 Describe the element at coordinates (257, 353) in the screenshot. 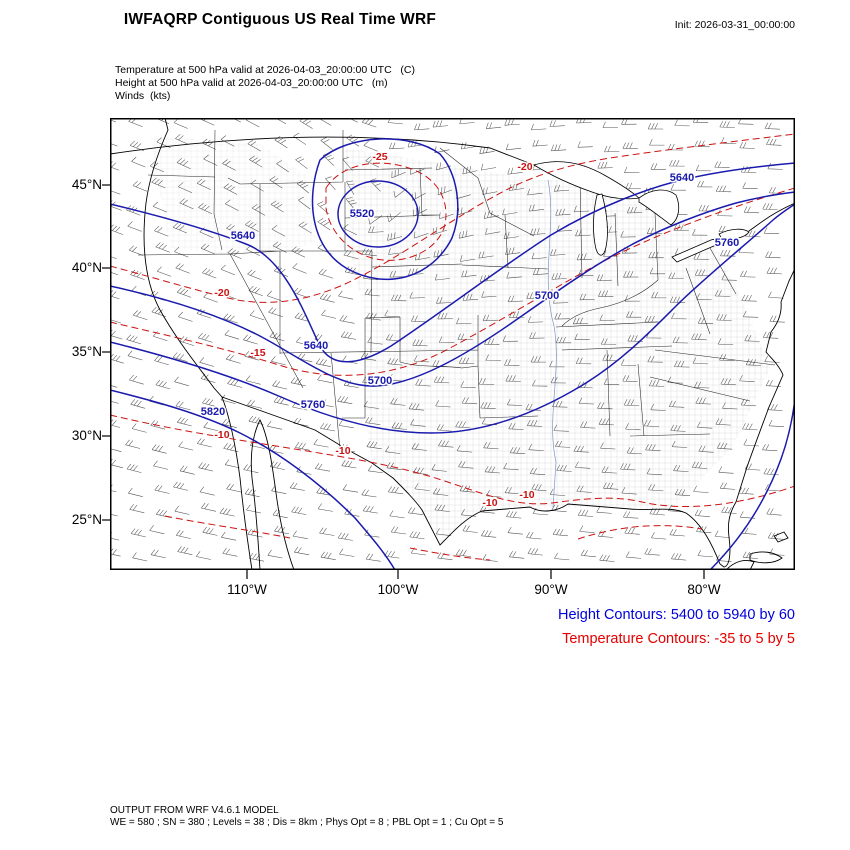

I see `contour-label-temp: -15` at that location.